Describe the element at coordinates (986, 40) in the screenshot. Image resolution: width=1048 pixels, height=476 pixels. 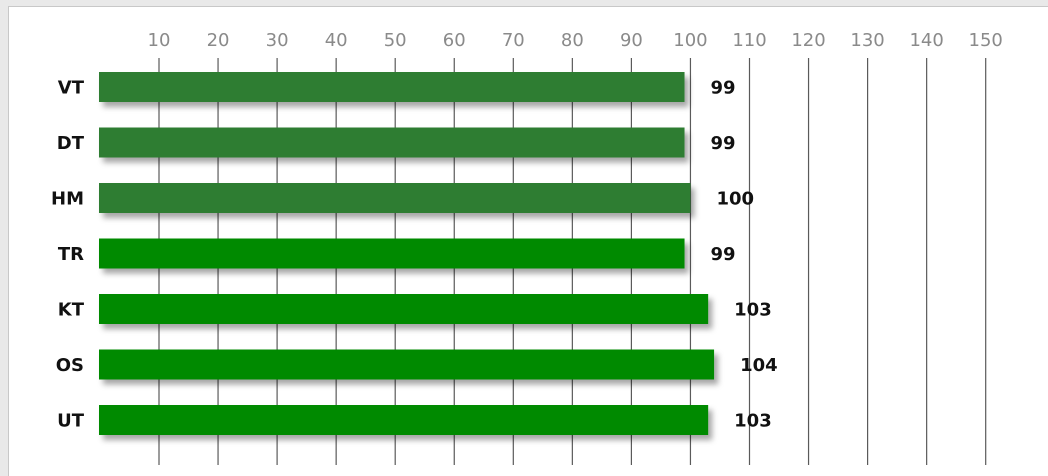
I see `x-tick-label: 150` at that location.